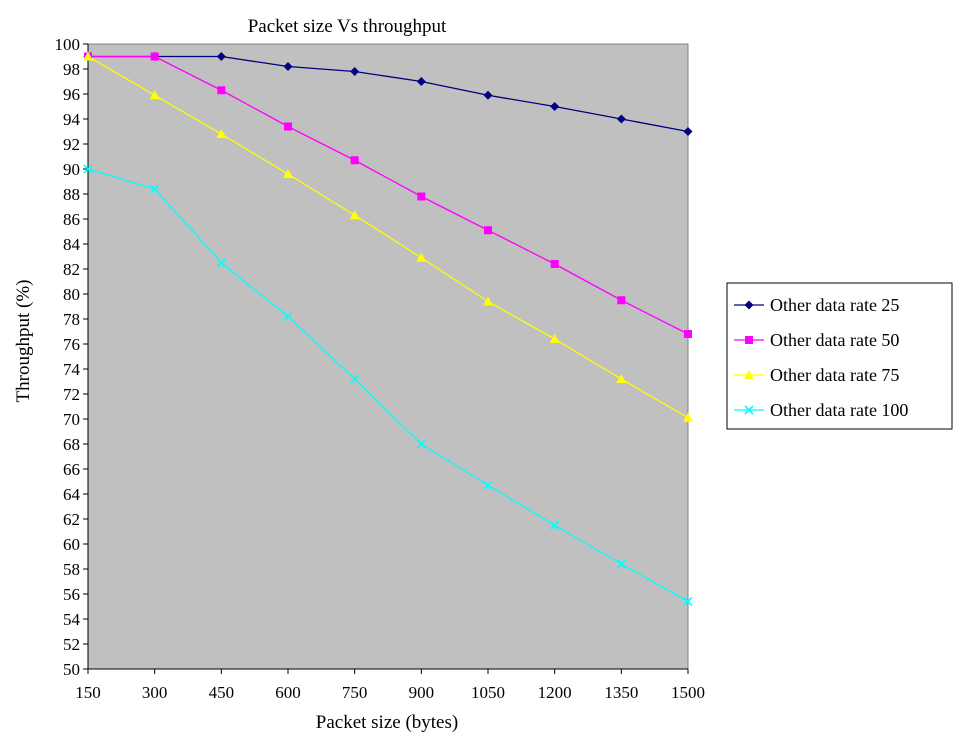 The width and height of the screenshot is (954, 735). I want to click on y-tick-label: 76, so click(71, 344).